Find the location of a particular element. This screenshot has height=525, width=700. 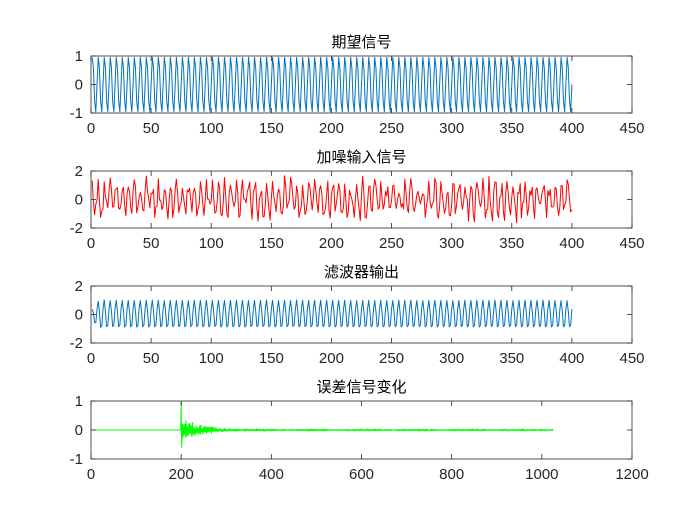

desired-signal-x-tick-label: 350 is located at coordinates (511, 128).